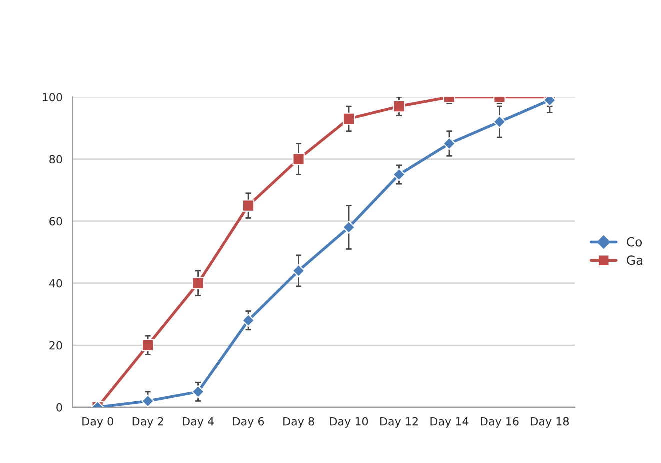  I want to click on y-tick-label: 80, so click(56, 159).